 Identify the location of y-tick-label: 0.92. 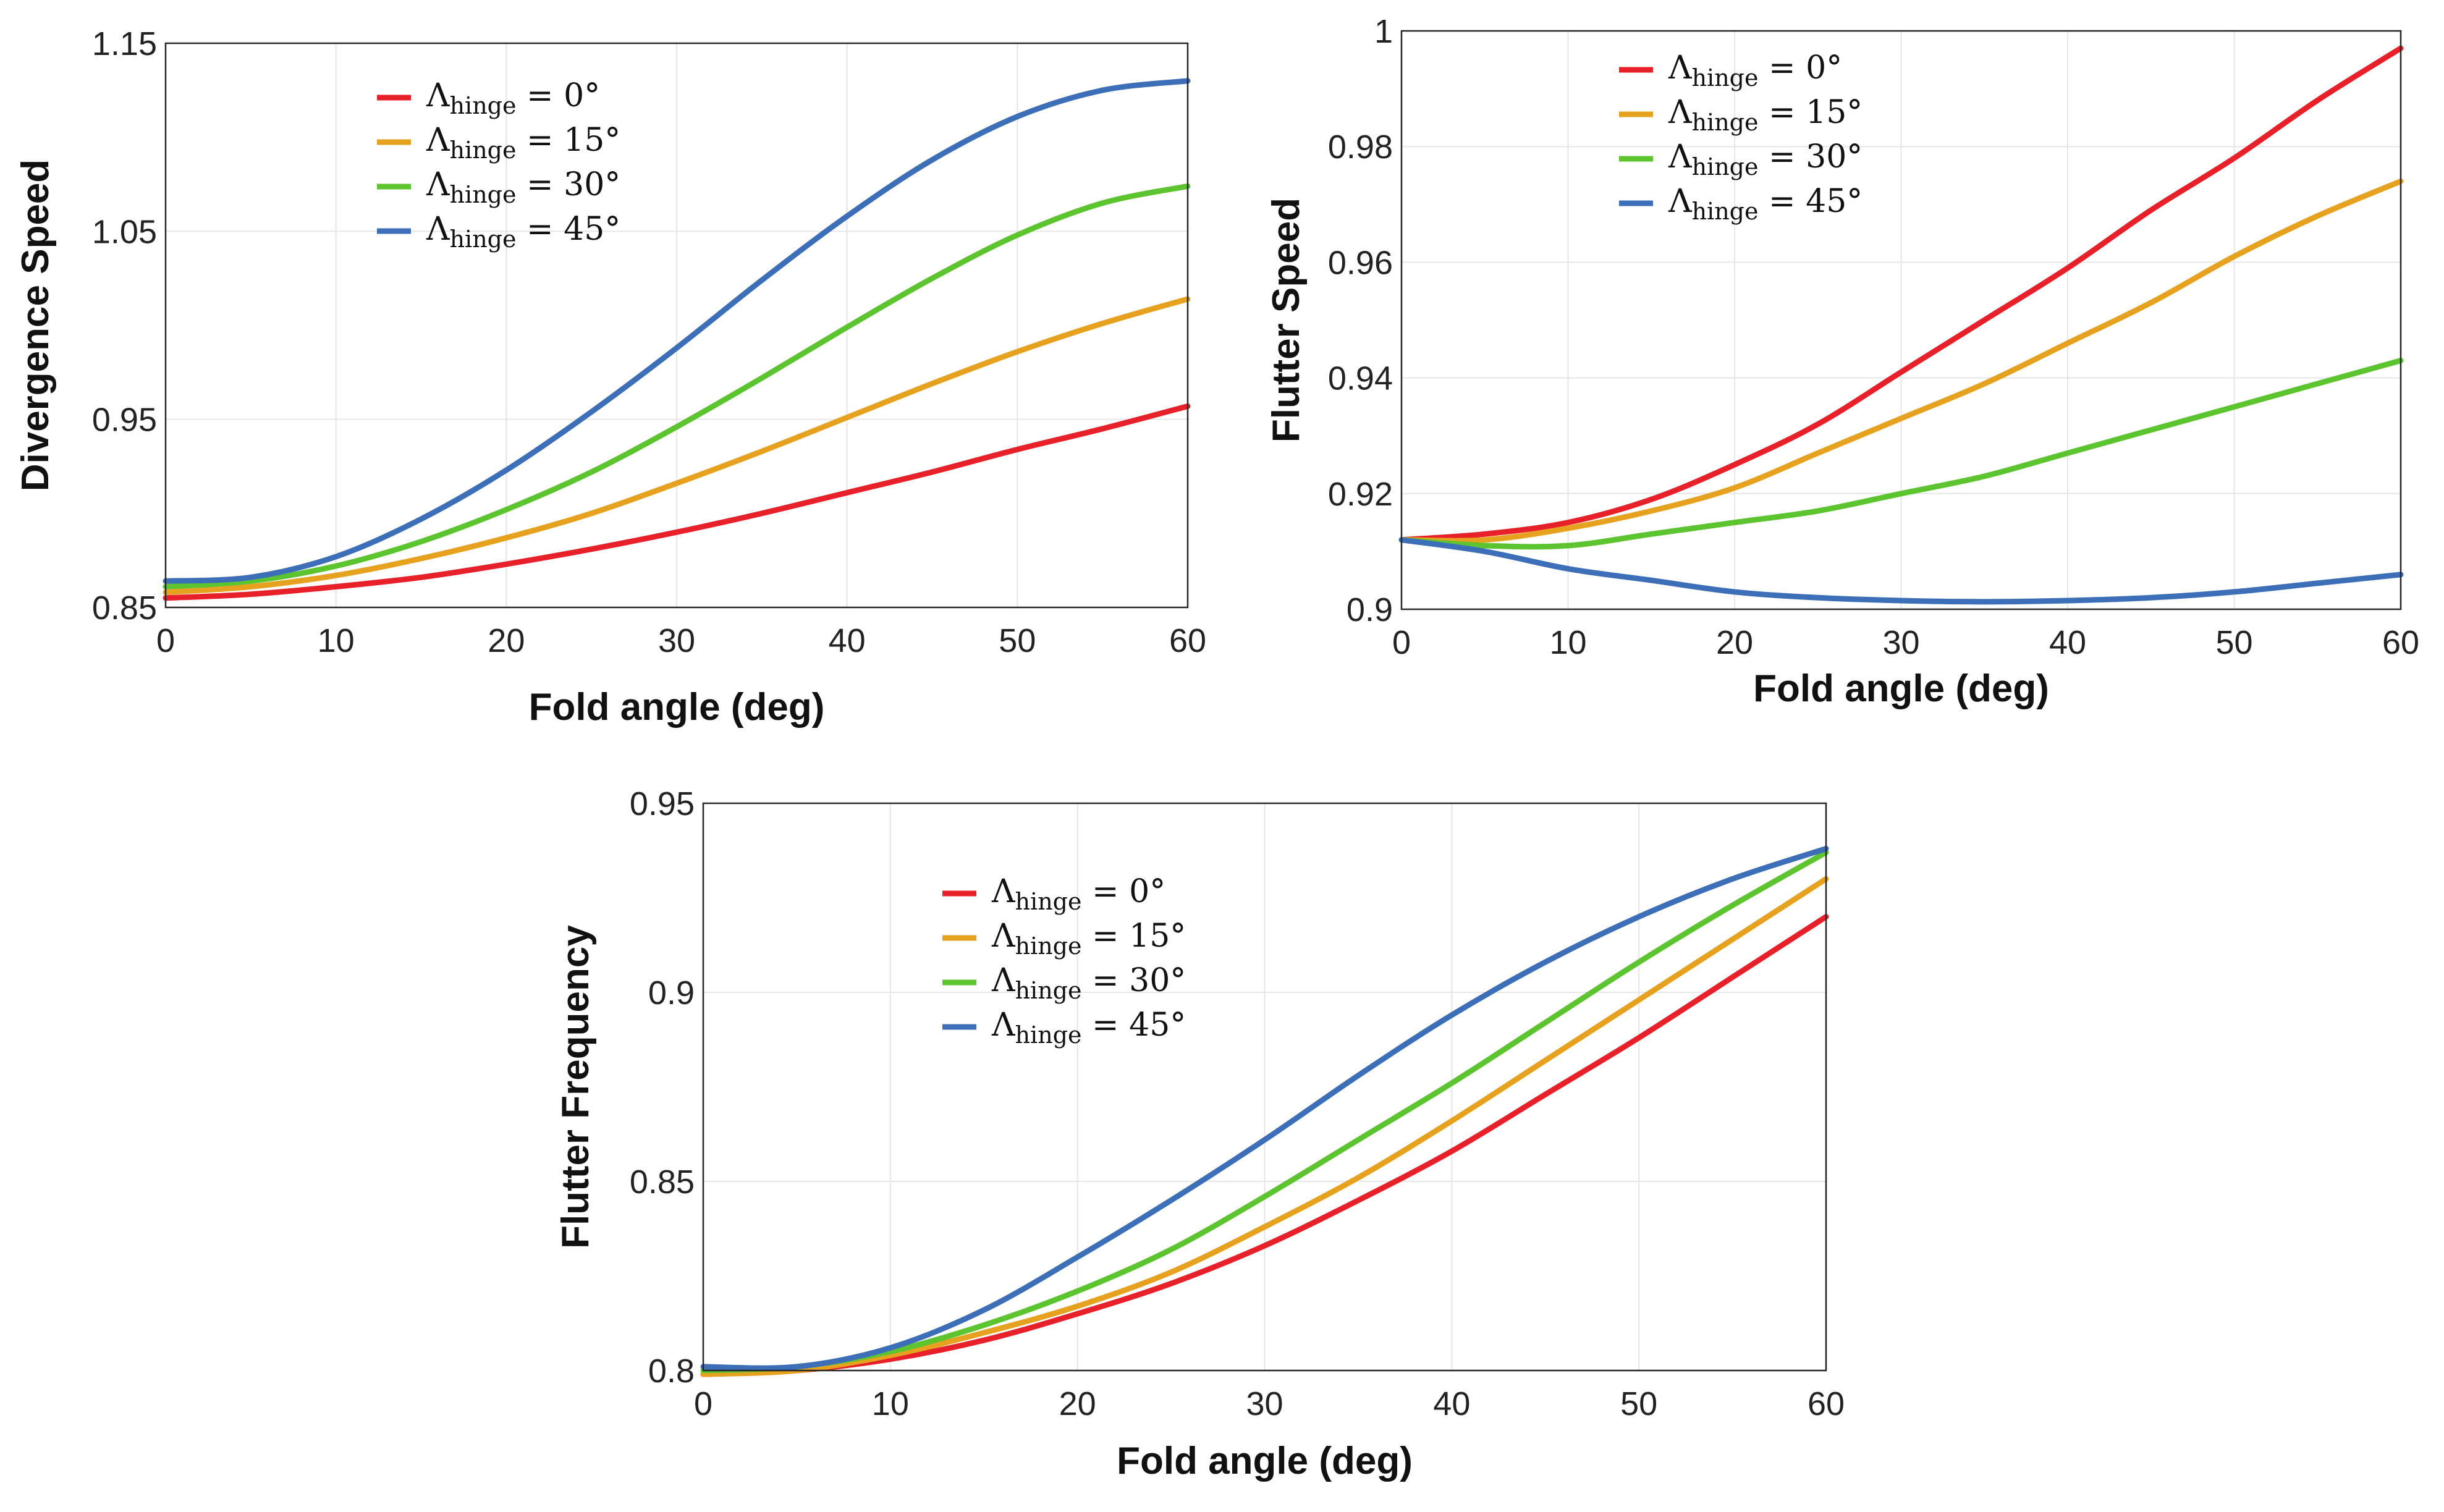
(1360, 494).